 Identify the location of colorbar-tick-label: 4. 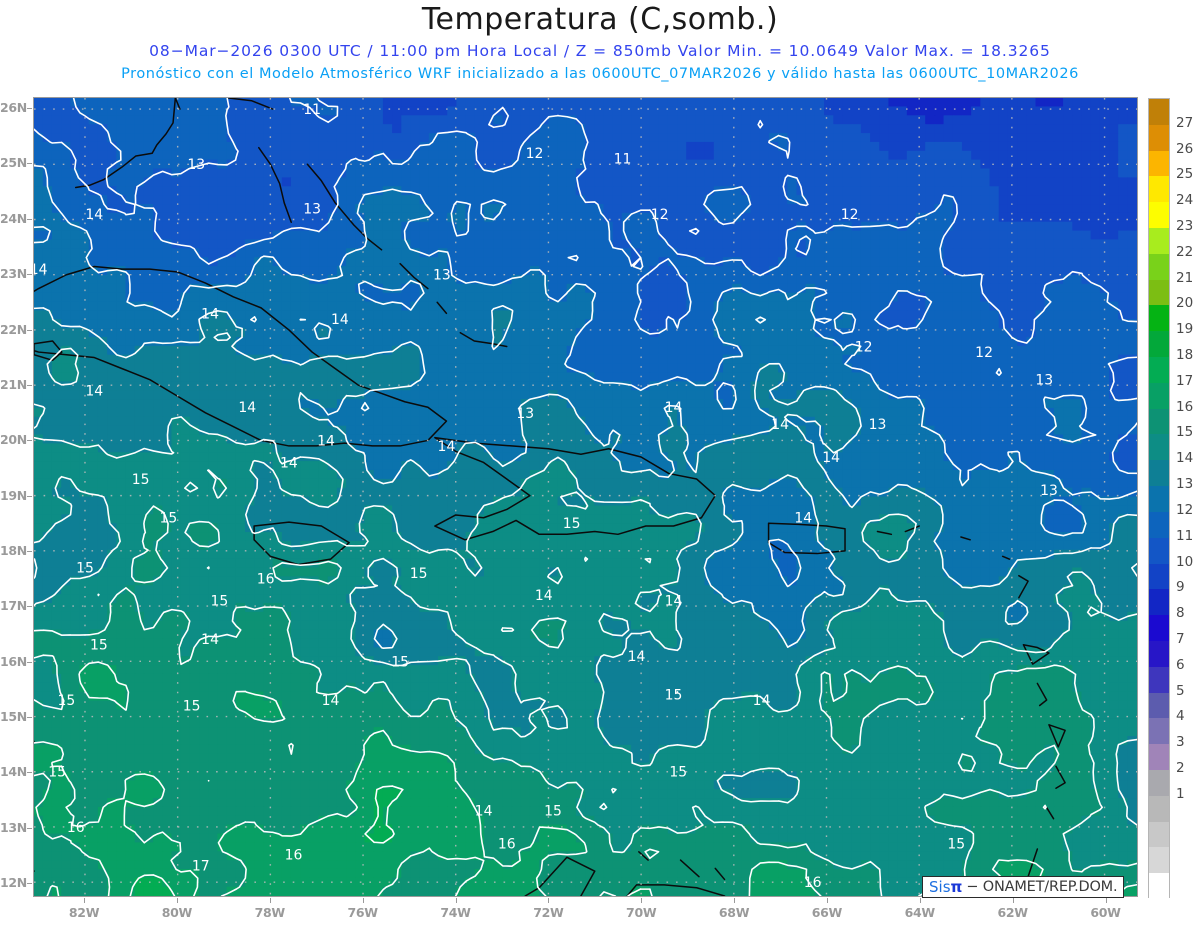
(1180, 716).